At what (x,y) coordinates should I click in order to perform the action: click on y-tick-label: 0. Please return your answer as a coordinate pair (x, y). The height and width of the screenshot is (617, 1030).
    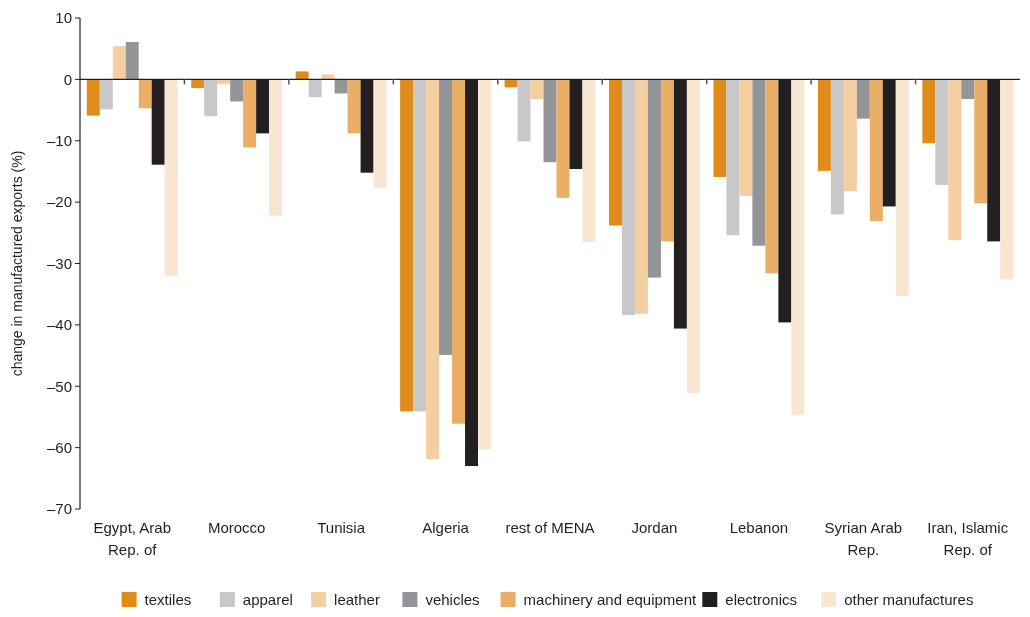
    Looking at the image, I should click on (67, 79).